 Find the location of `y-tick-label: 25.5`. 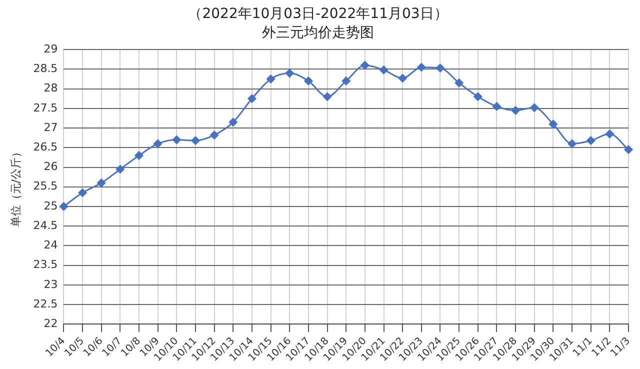

y-tick-label: 25.5 is located at coordinates (45, 186).